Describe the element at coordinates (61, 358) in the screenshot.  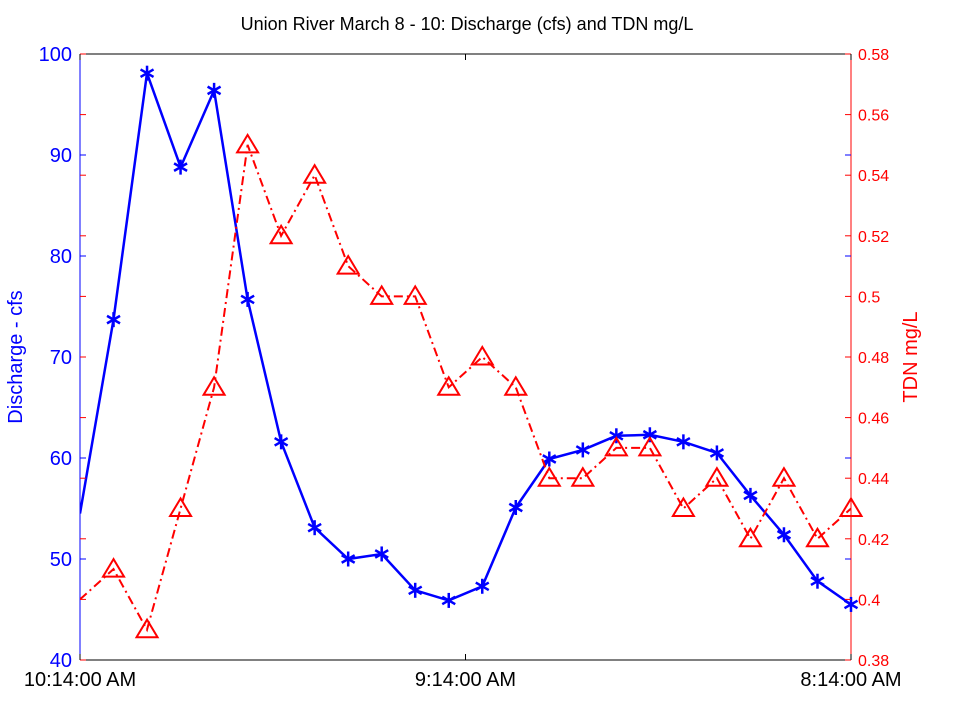
I see `y-left-tick-label: 70` at that location.